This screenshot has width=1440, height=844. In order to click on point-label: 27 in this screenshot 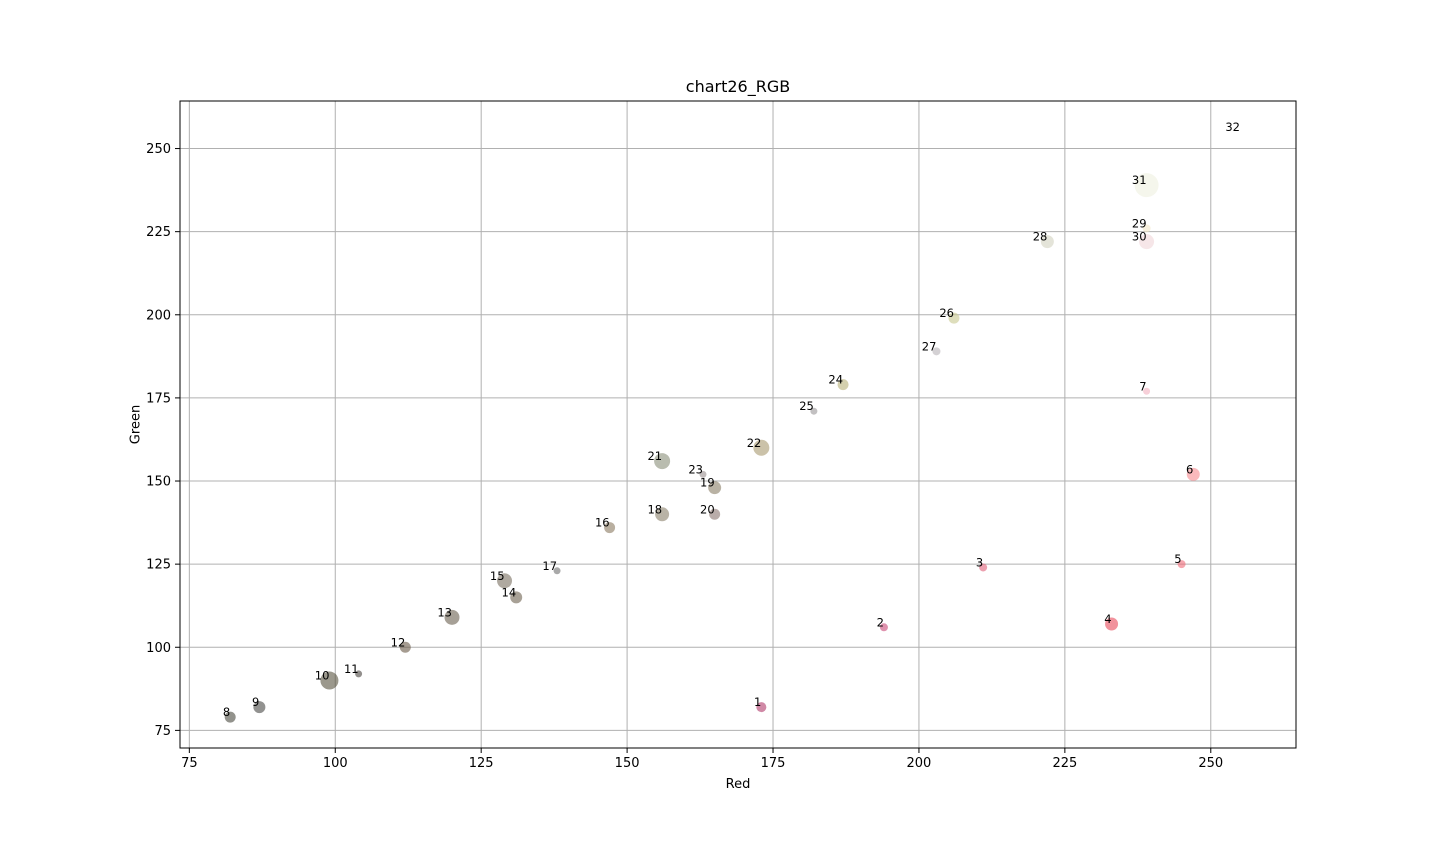, I will do `click(929, 346)`.